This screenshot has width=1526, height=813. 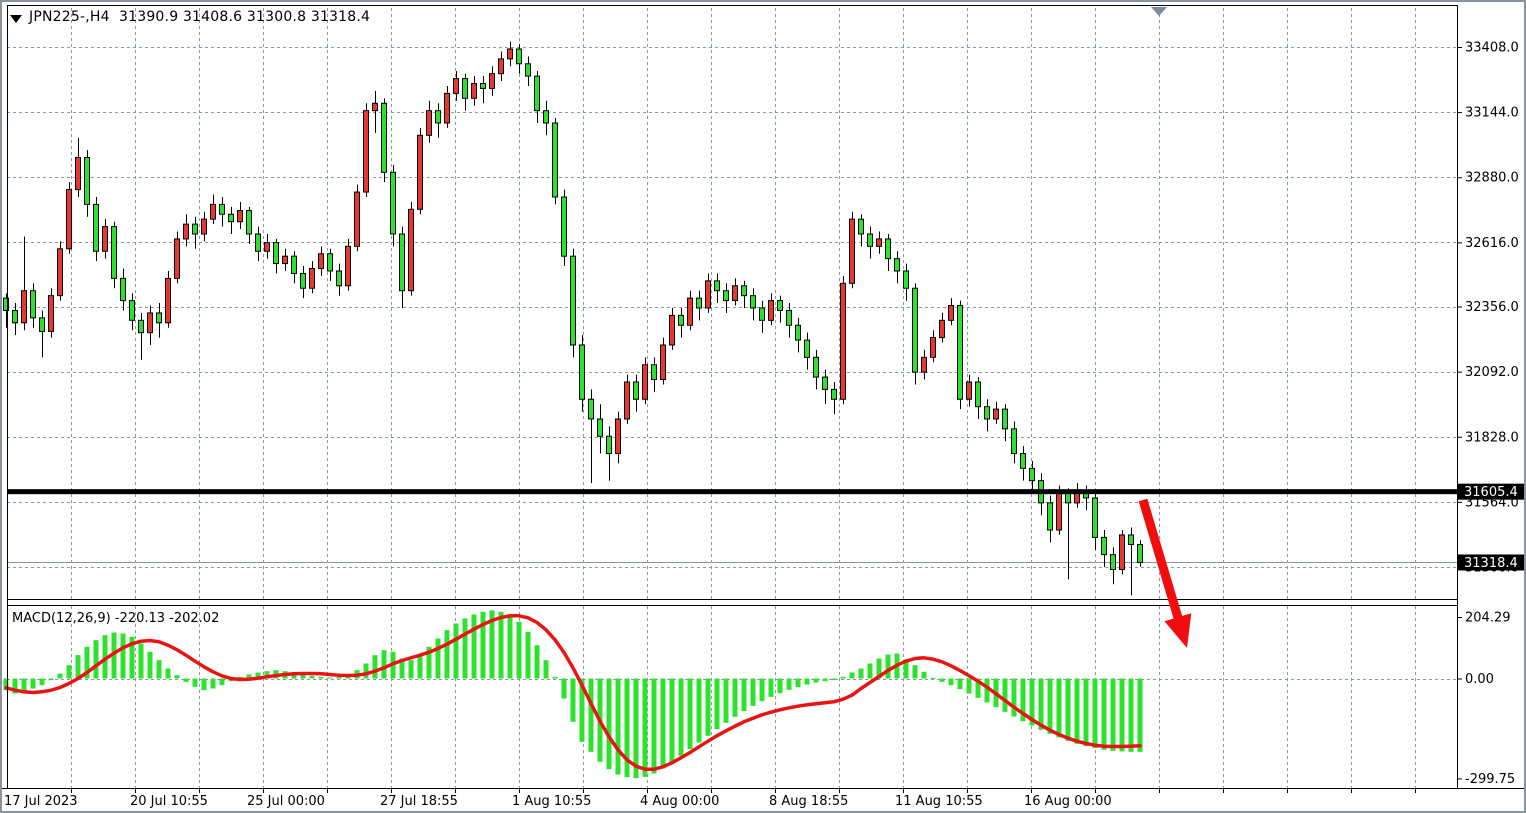 I want to click on time-axis-label: 16 Aug 00:00, so click(x=1068, y=801).